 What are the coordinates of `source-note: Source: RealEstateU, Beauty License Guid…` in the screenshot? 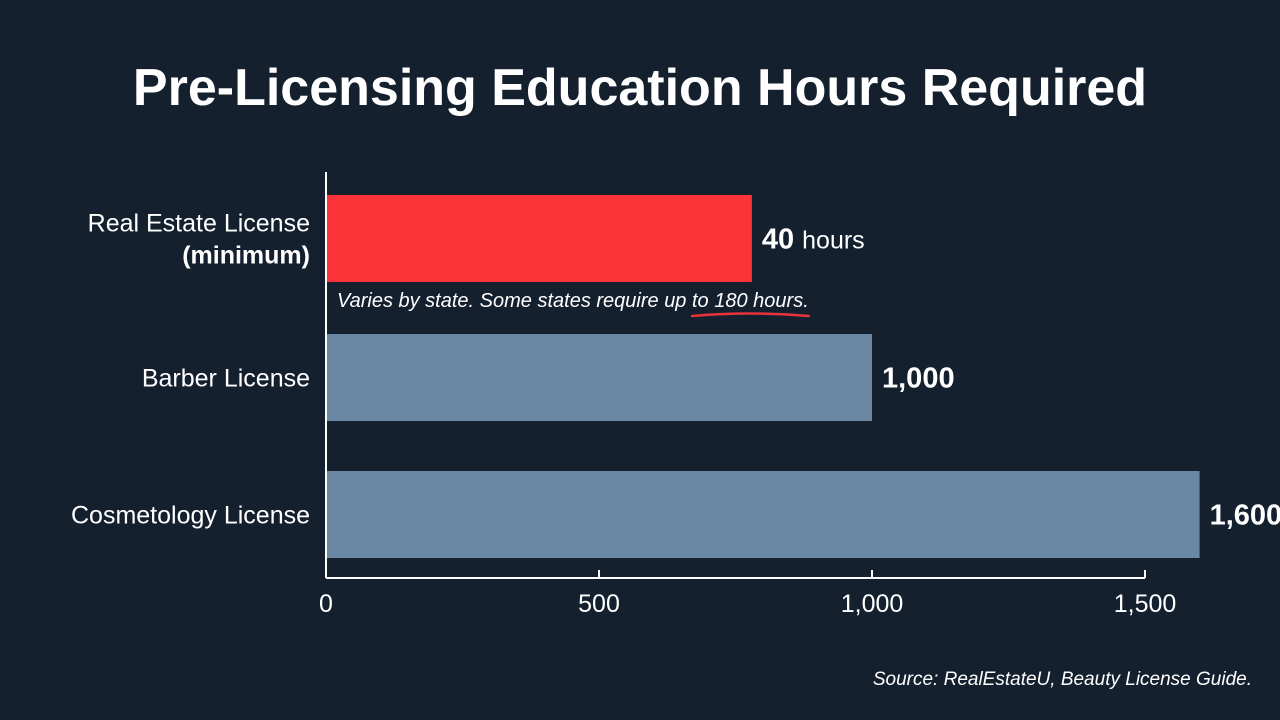 It's located at (1062, 679).